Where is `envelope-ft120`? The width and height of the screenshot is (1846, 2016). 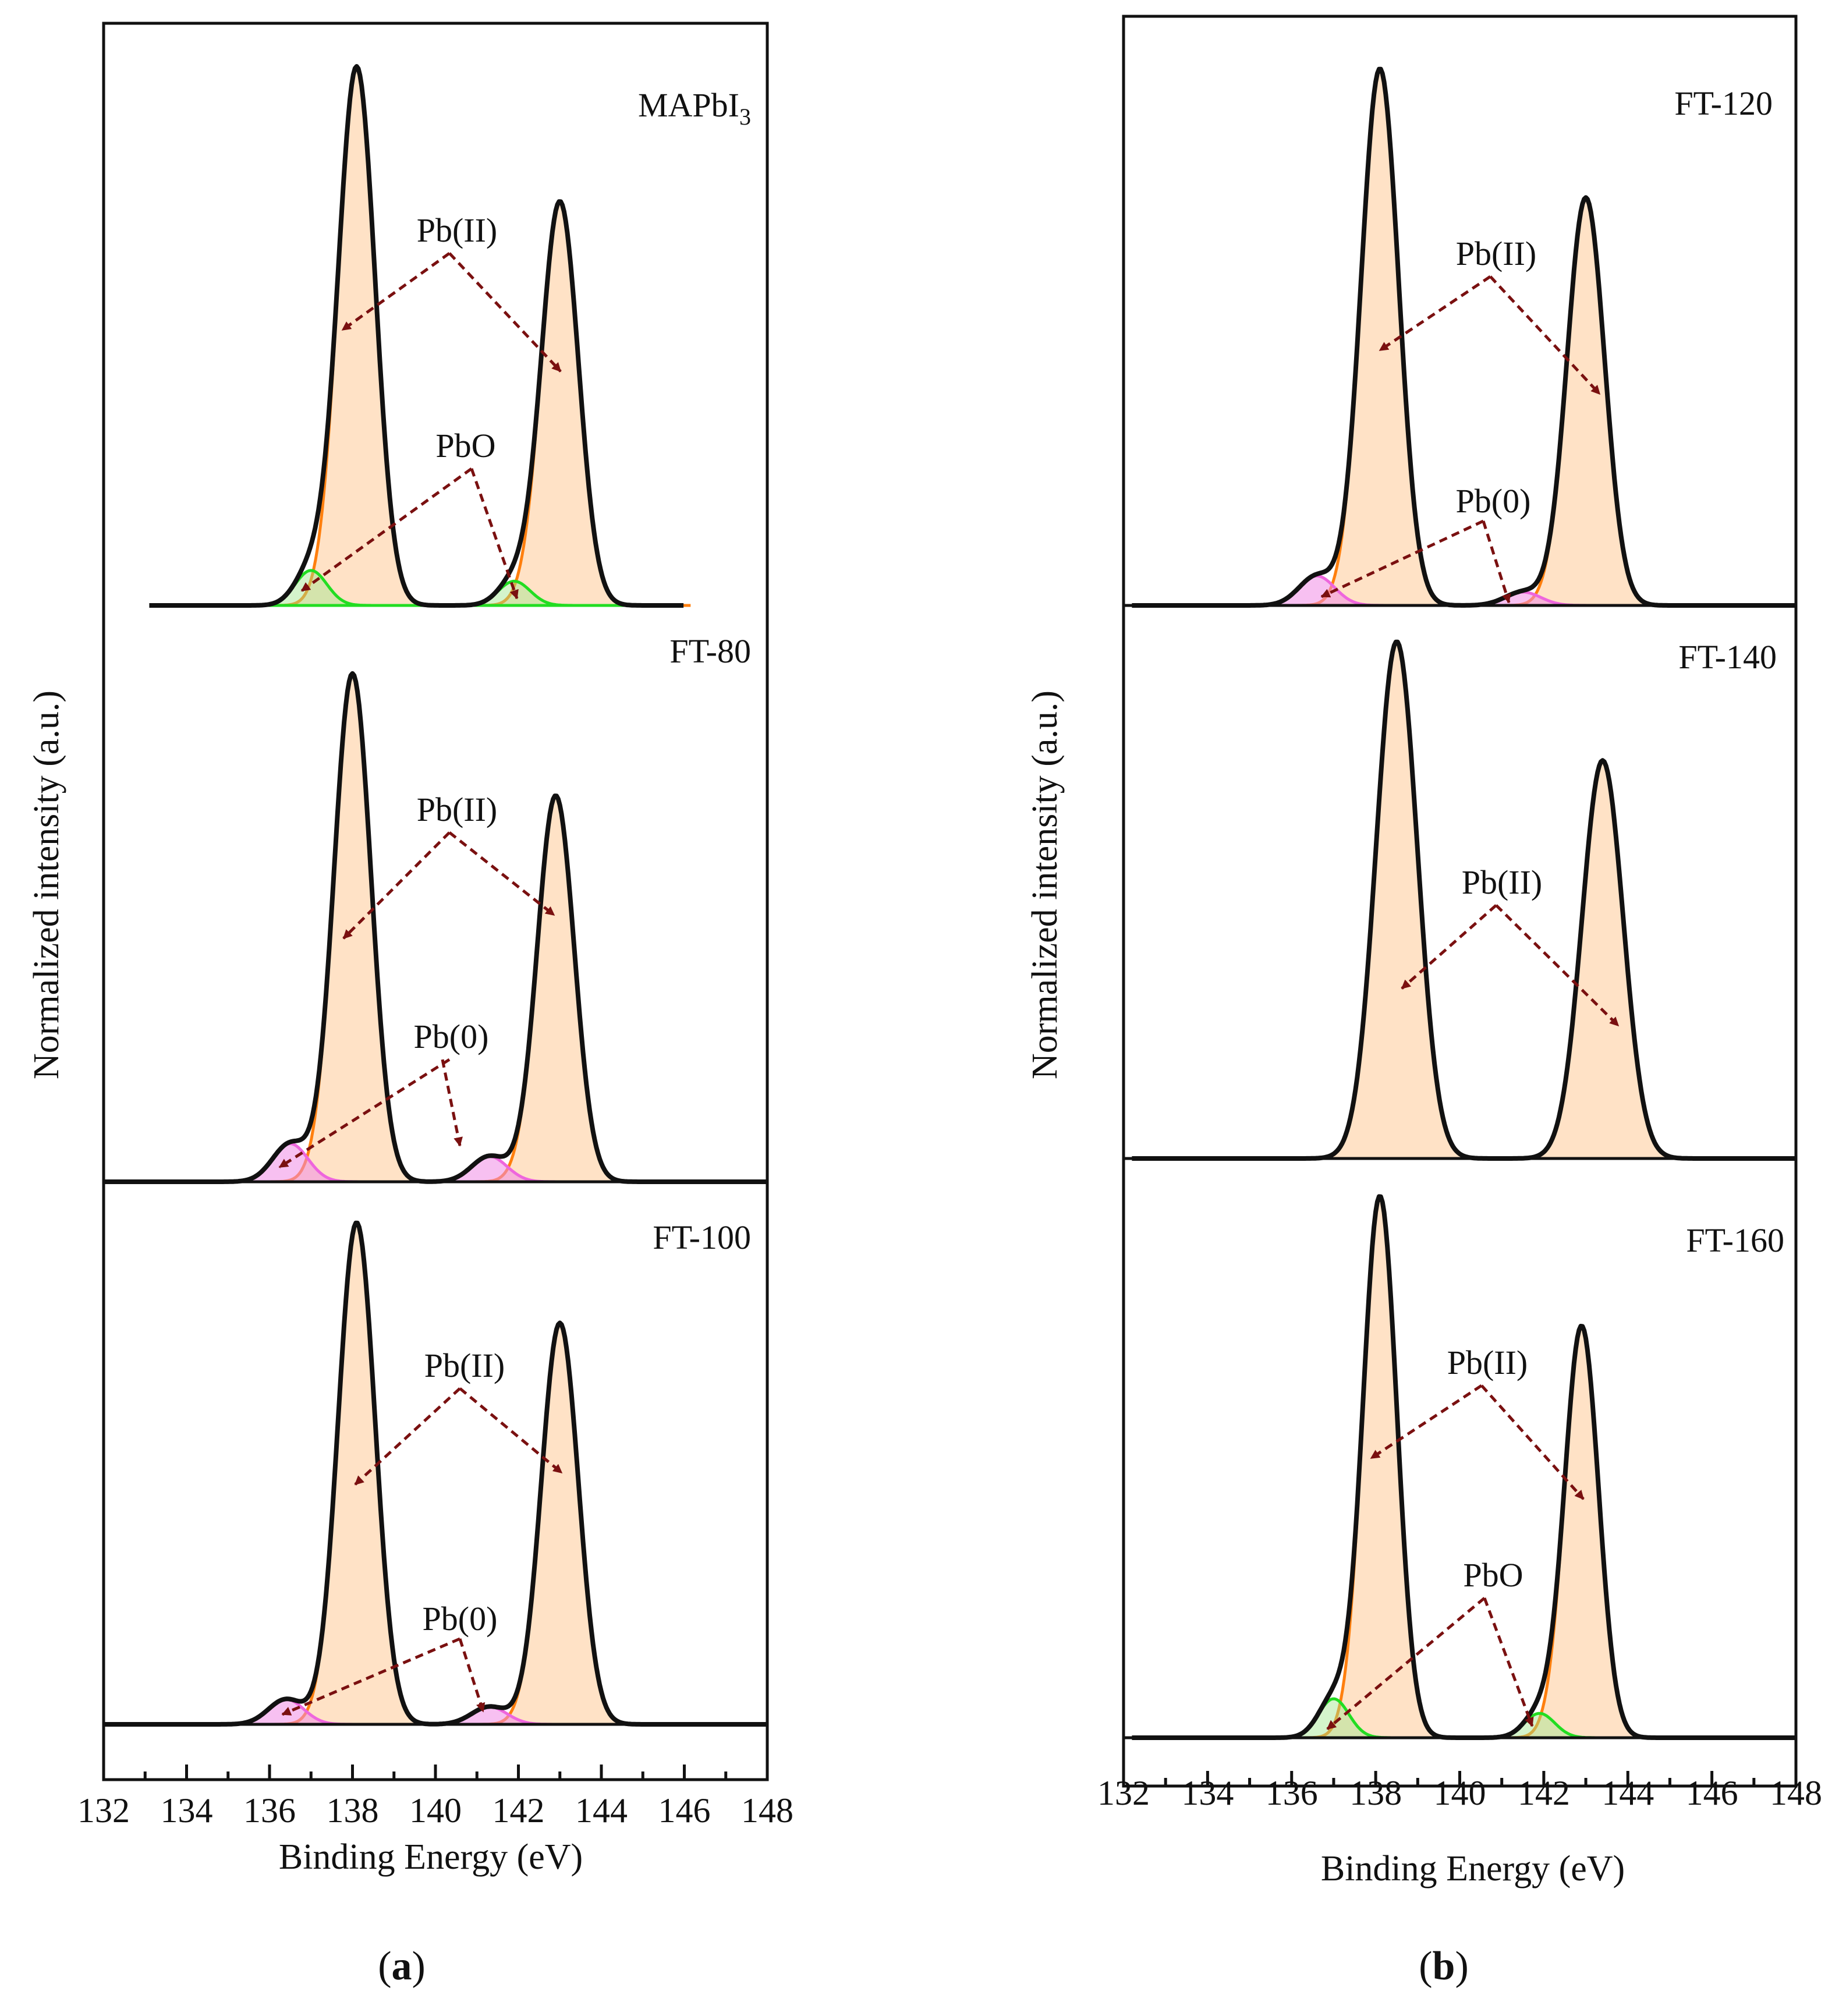 envelope-ft120 is located at coordinates (1464, 337).